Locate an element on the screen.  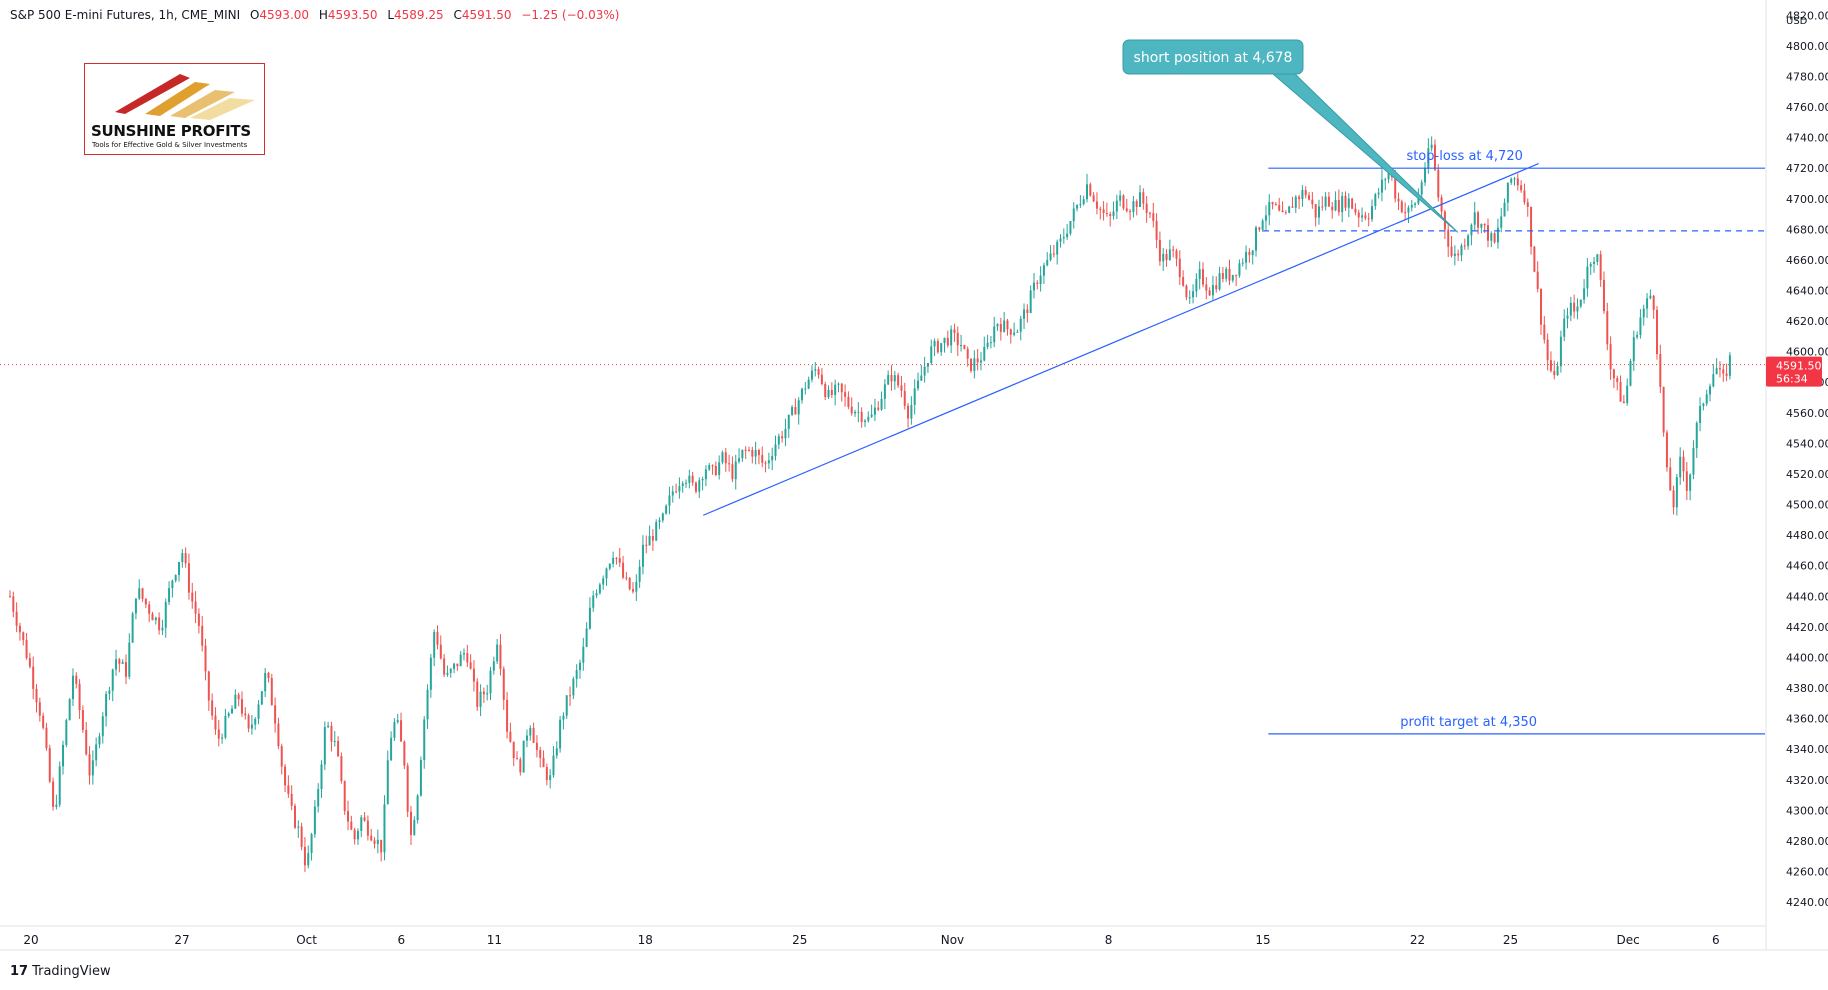
x-tick-label: 22 is located at coordinates (1417, 940).